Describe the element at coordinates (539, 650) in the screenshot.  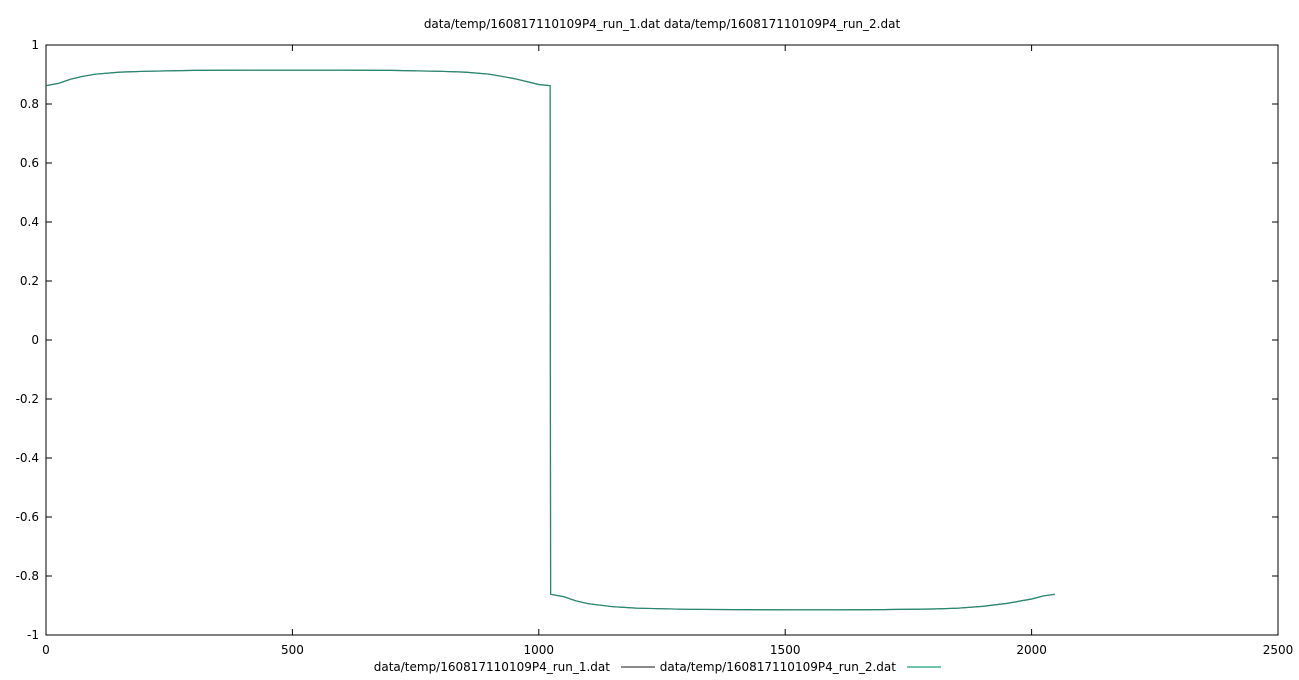
I see `x-tick-label: 1000` at that location.